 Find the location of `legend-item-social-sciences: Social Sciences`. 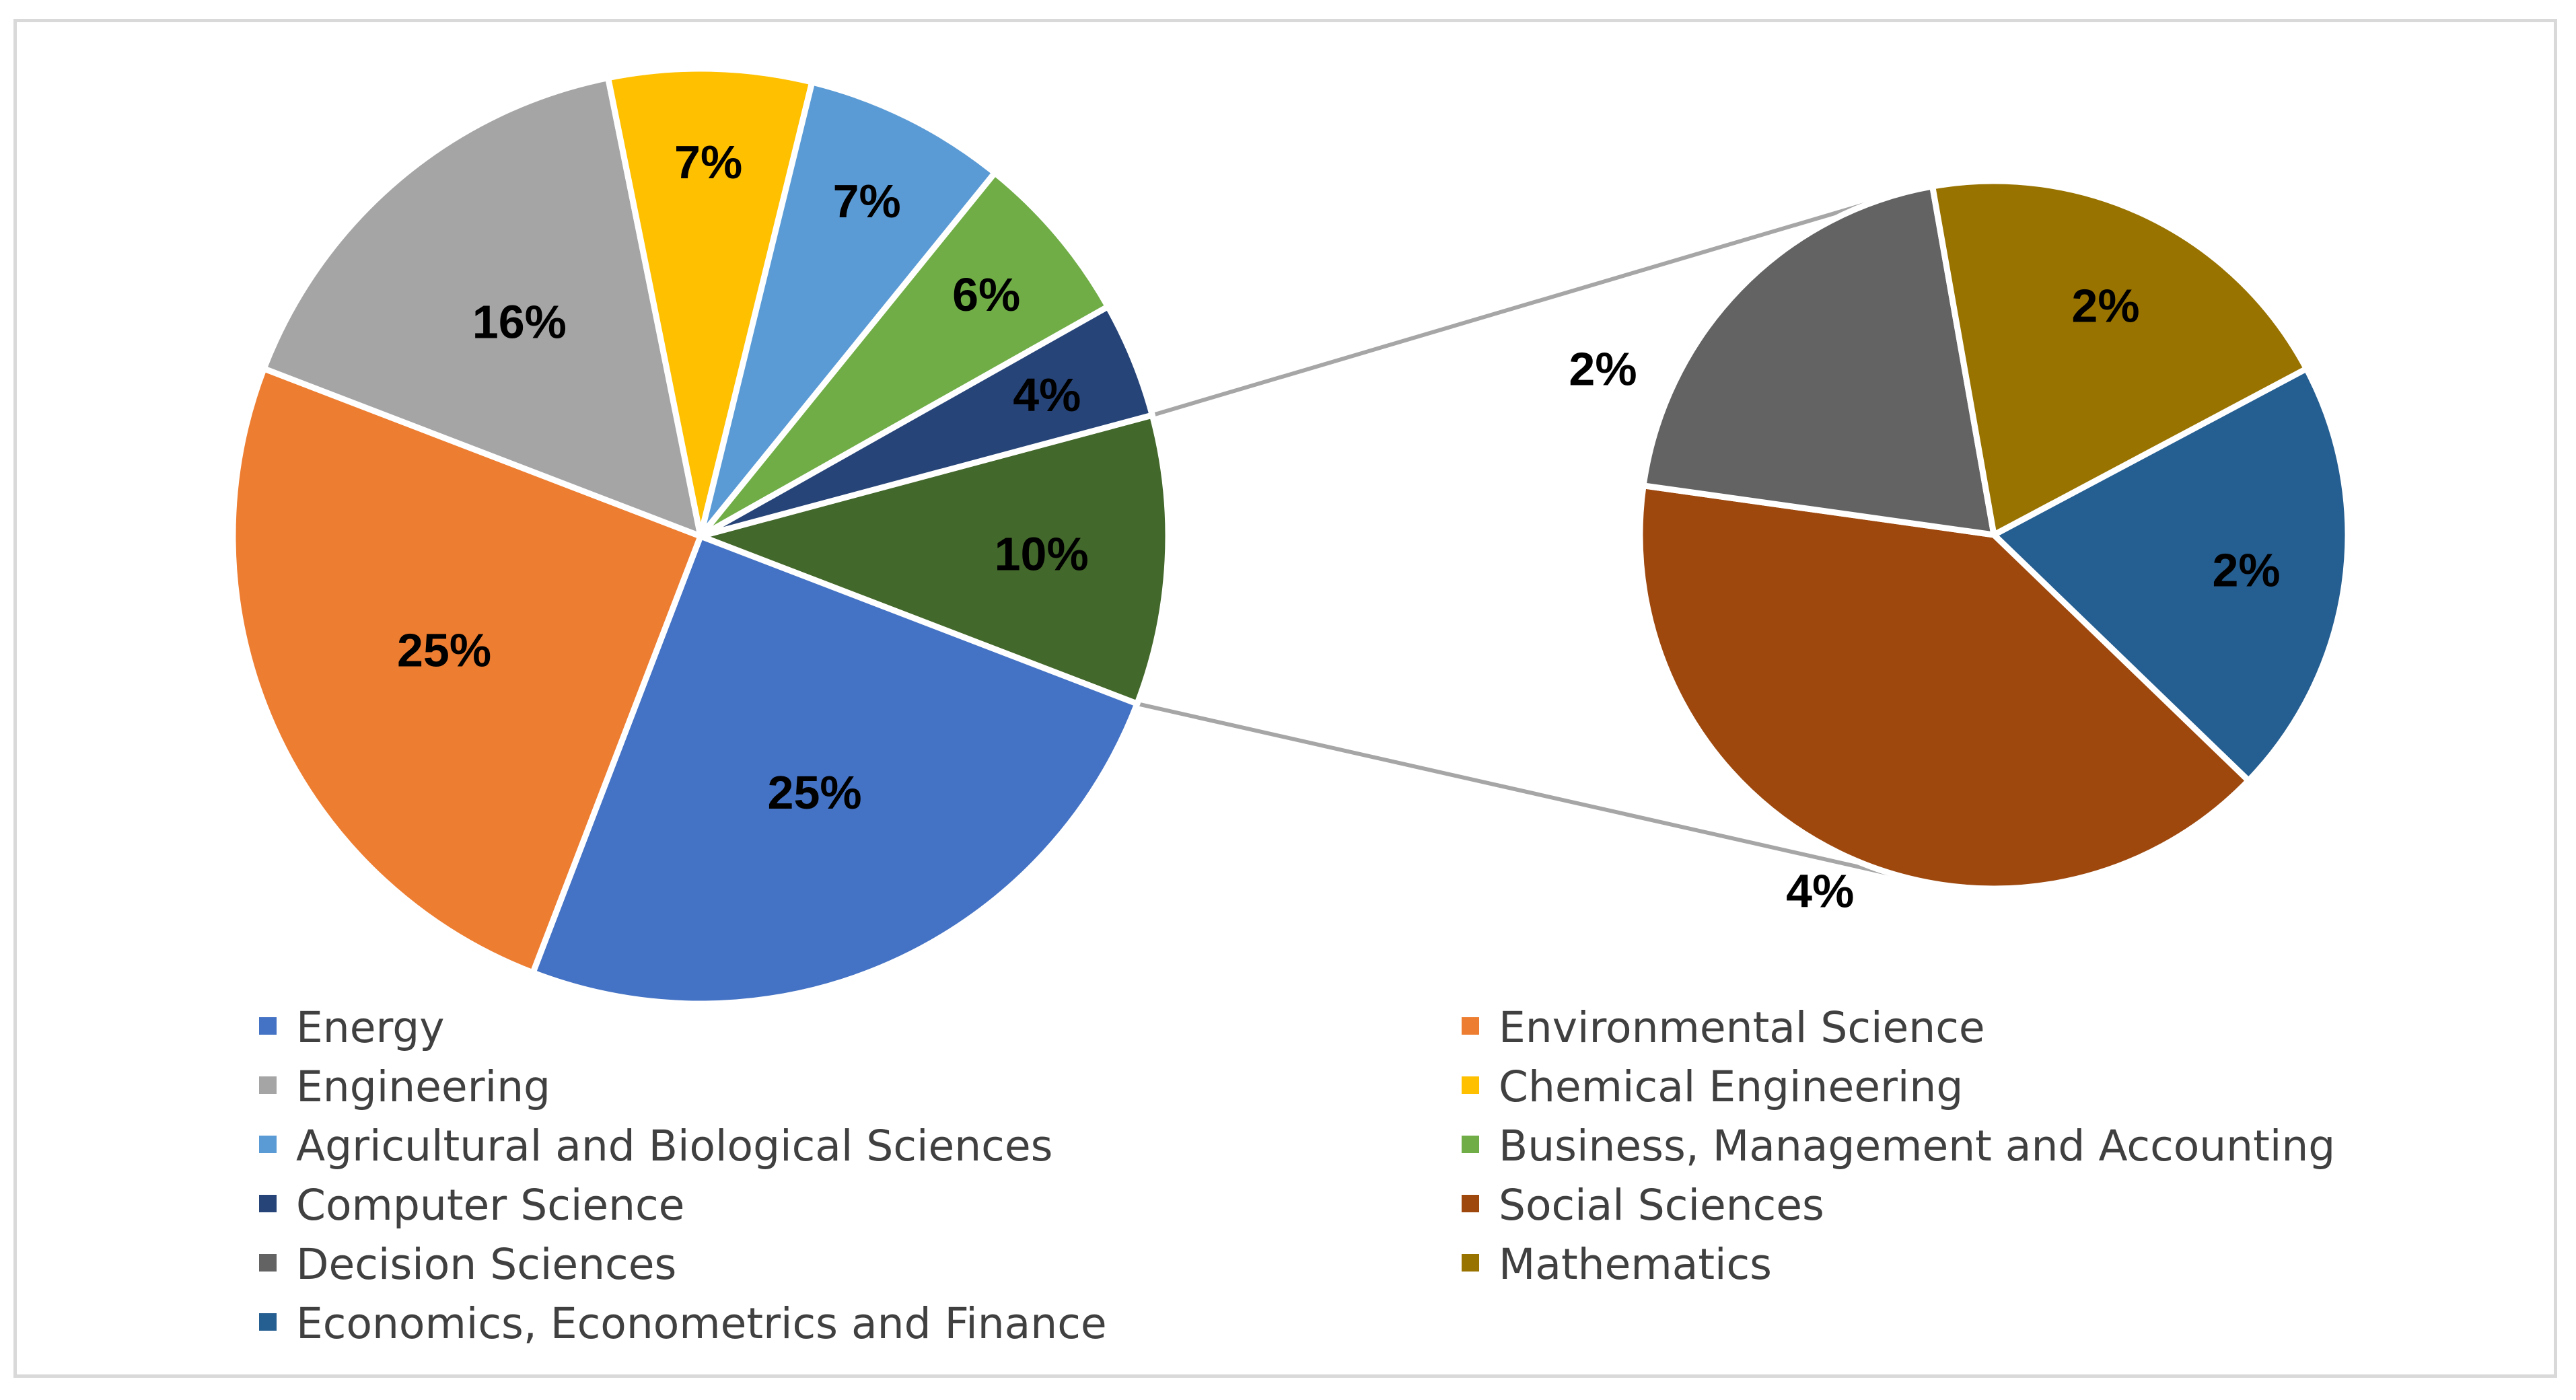

legend-item-social-sciences: Social Sciences is located at coordinates (1643, 1205).